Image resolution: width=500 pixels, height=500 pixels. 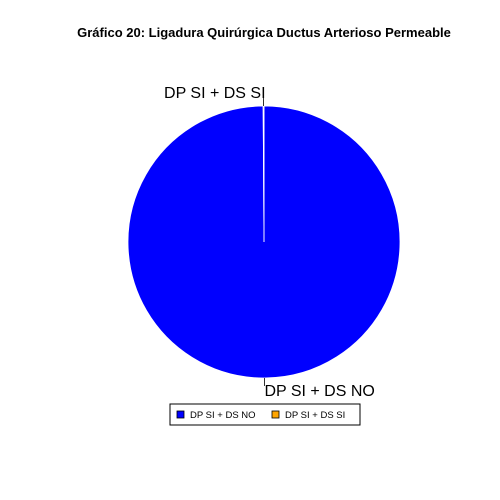 What do you see at coordinates (315, 415) in the screenshot?
I see `legend-label-1: DP SI + DS SI` at bounding box center [315, 415].